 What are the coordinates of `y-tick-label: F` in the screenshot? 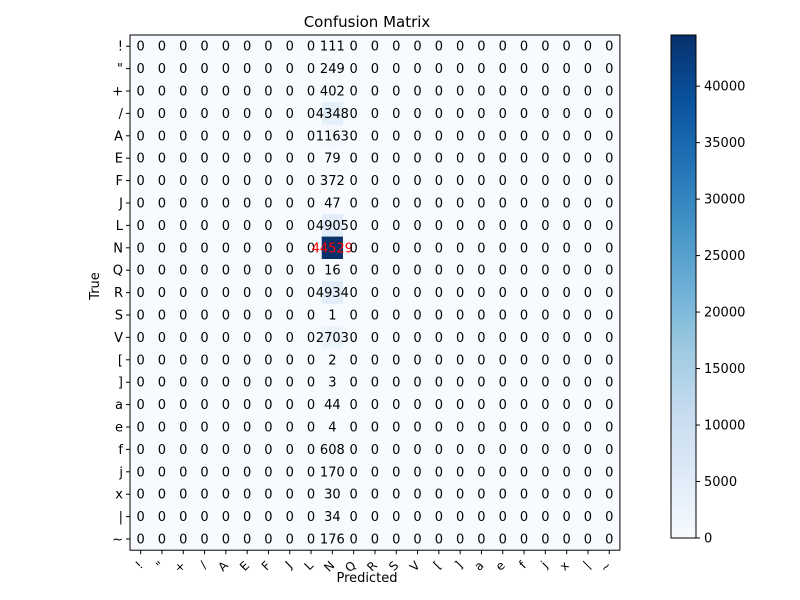 It's located at (119, 181).